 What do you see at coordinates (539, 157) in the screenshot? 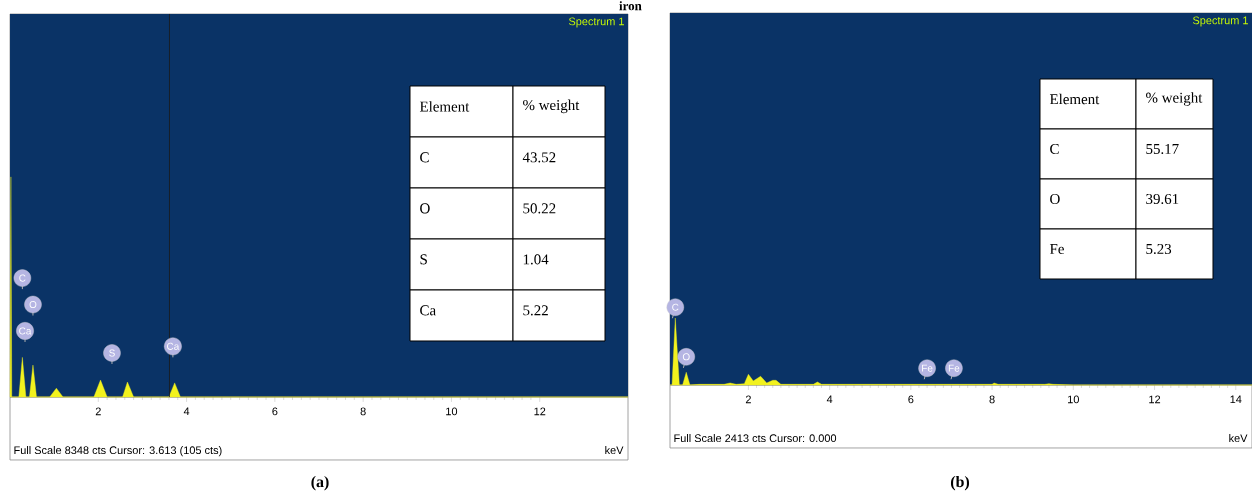
I see `text: 43.52` at bounding box center [539, 157].